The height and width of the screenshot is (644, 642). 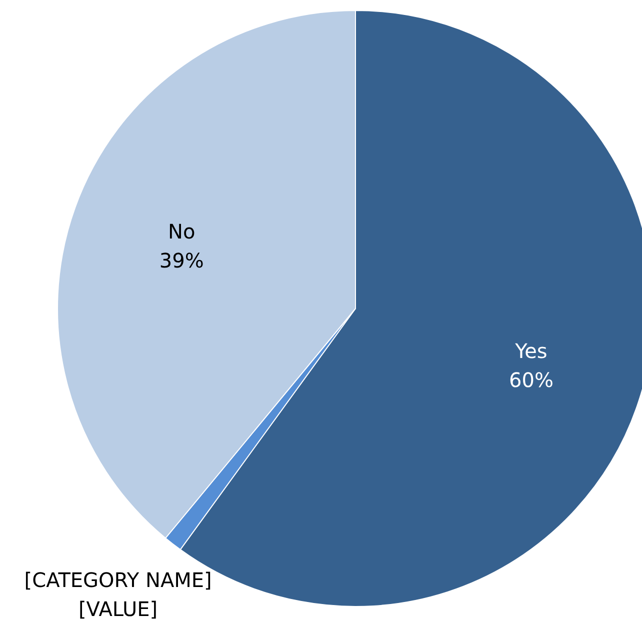 What do you see at coordinates (181, 260) in the screenshot?
I see `data-label: 39%` at bounding box center [181, 260].